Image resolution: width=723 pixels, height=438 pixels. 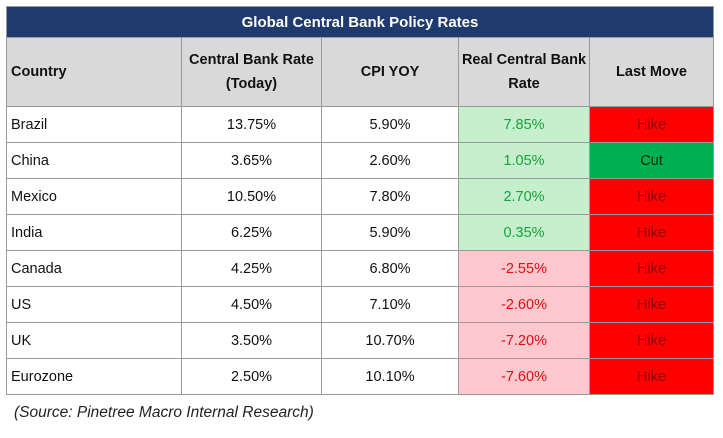 What do you see at coordinates (94, 304) in the screenshot?
I see `cell-country: US` at bounding box center [94, 304].